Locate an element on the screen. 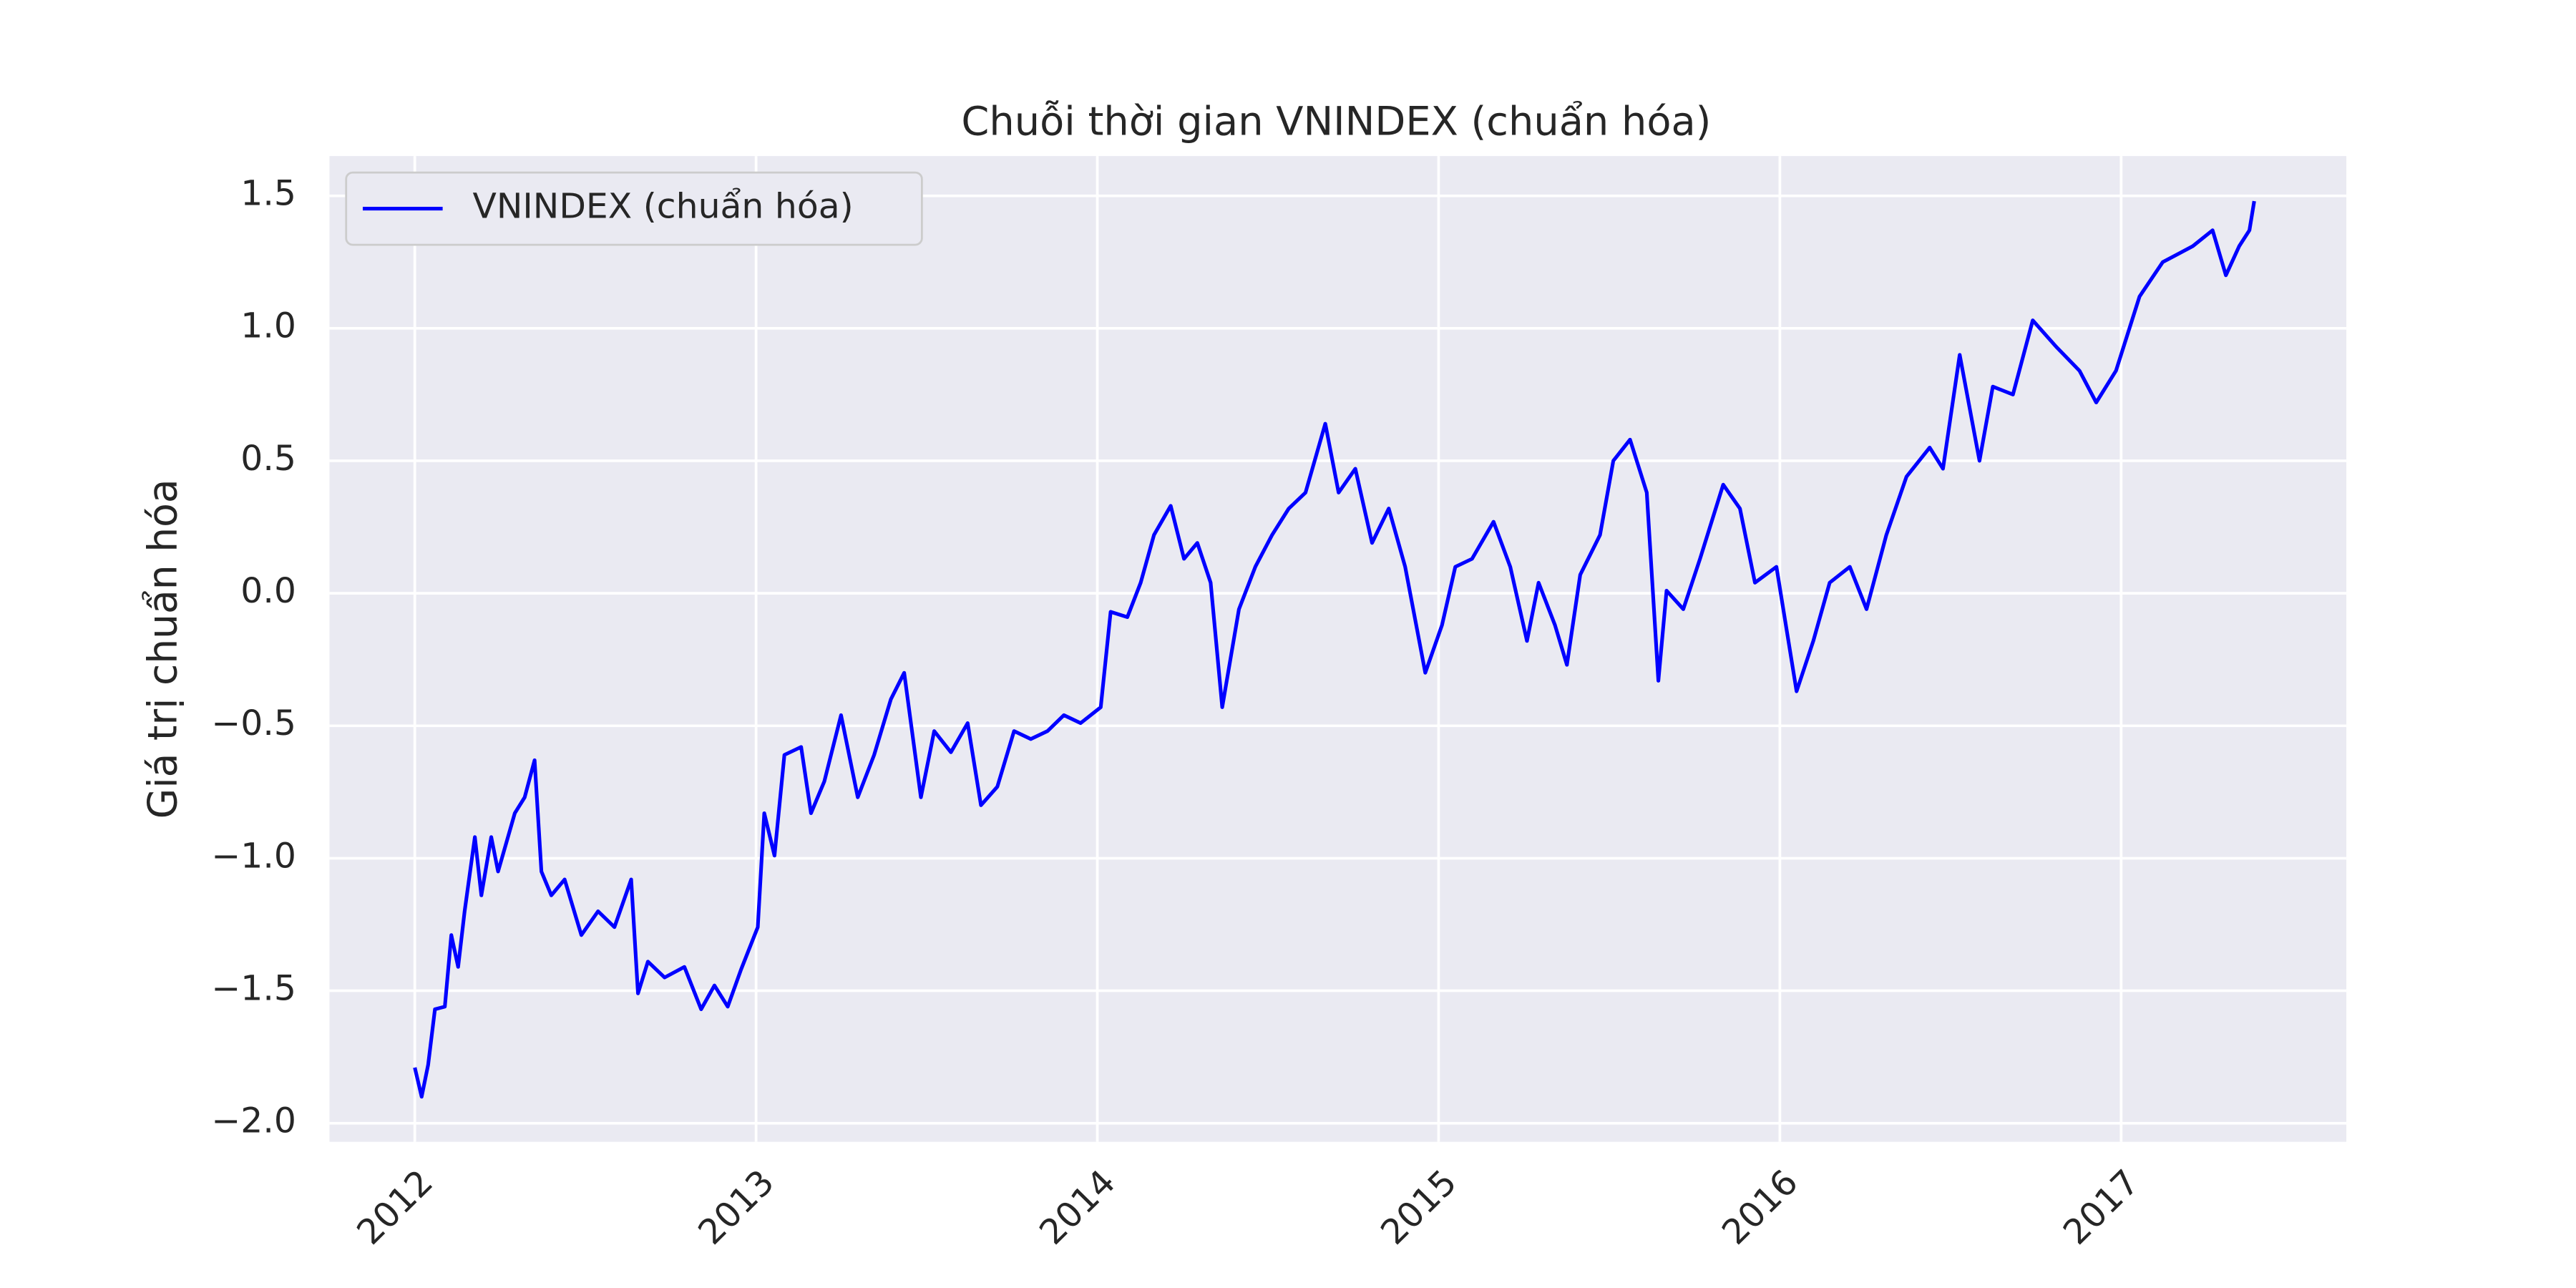 The image size is (2576, 1288). legend-box is located at coordinates (634, 208).